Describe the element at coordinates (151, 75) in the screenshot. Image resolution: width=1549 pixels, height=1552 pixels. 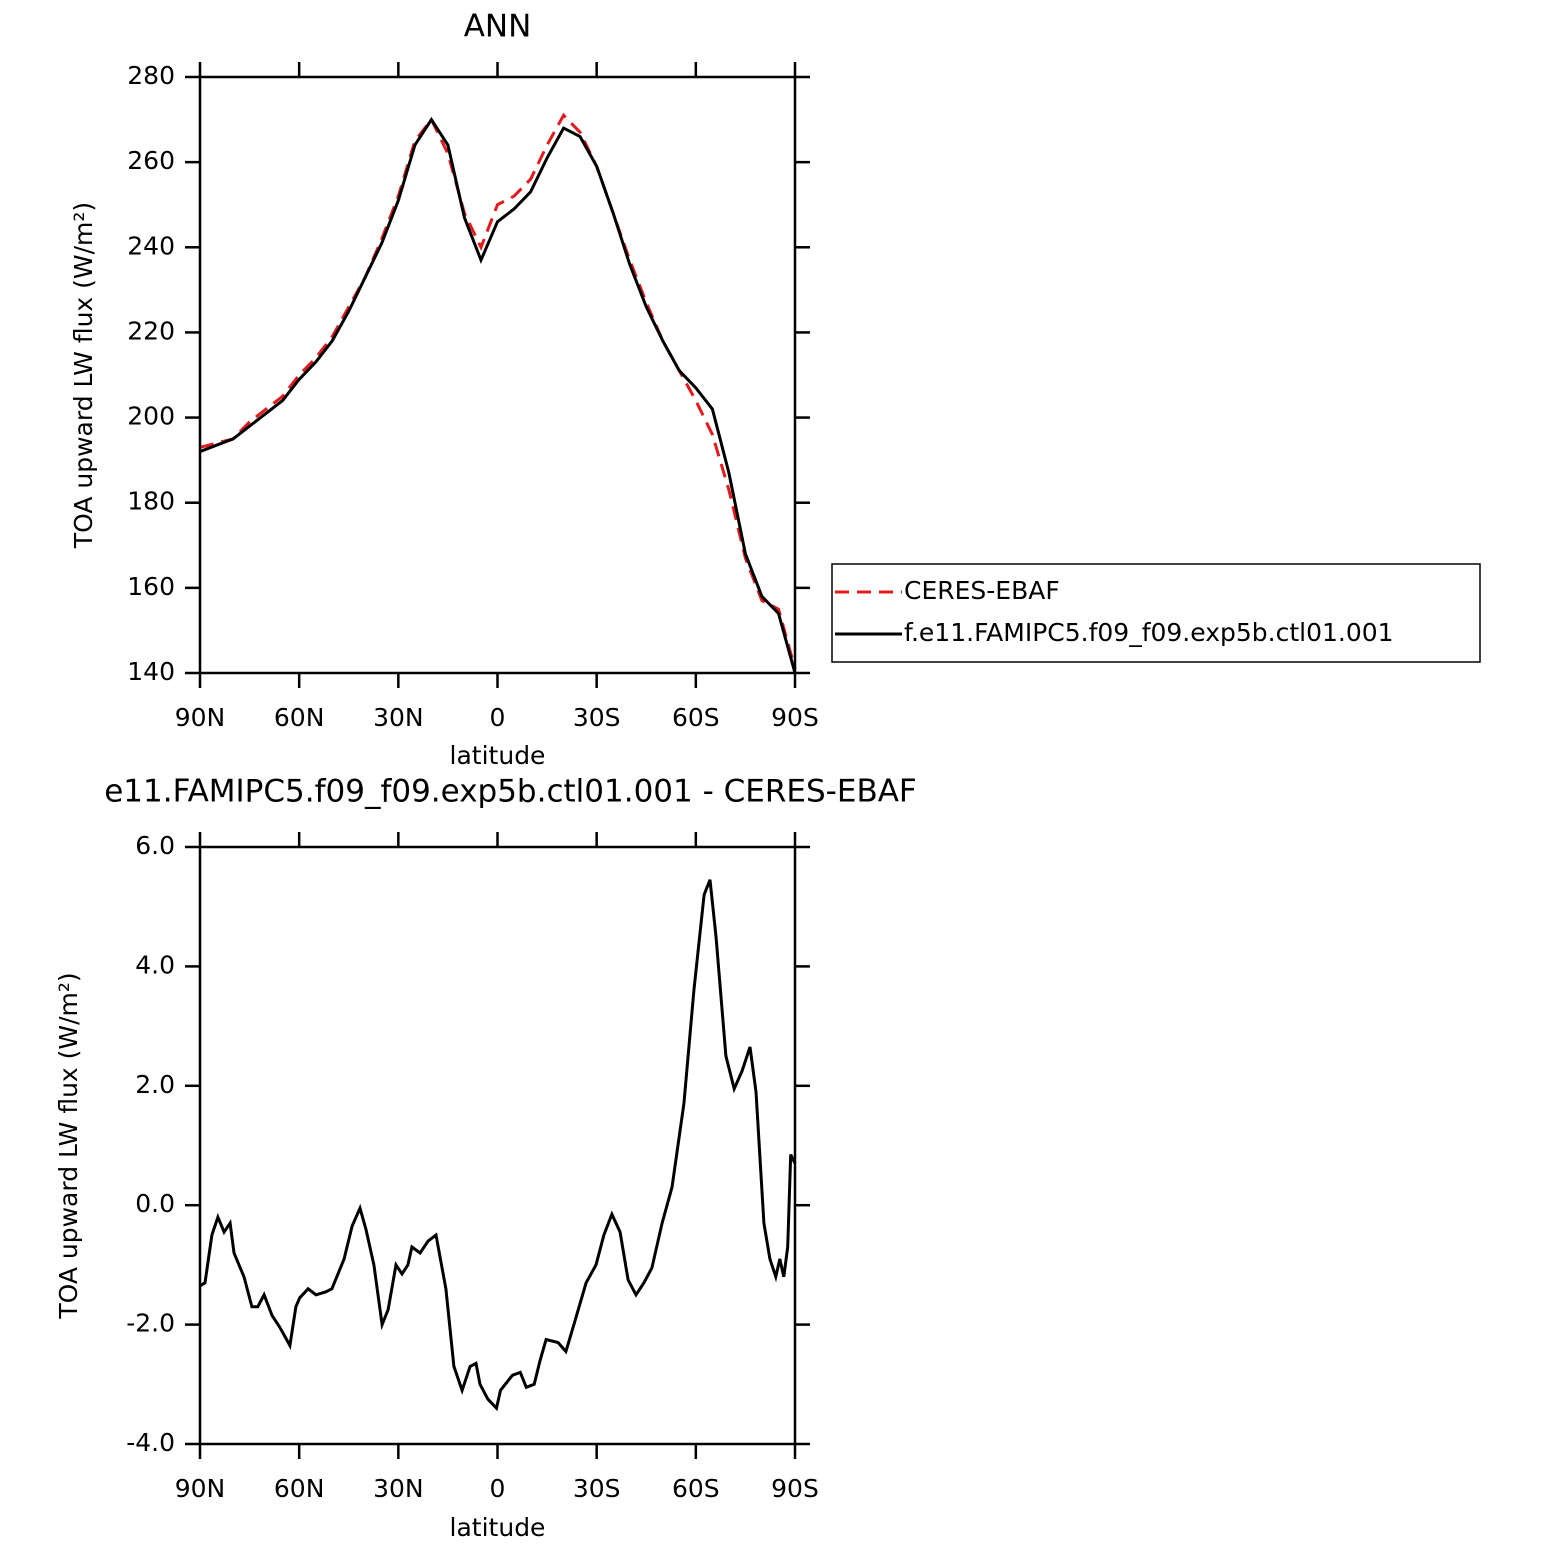
I see `y-tick-label: 280` at that location.